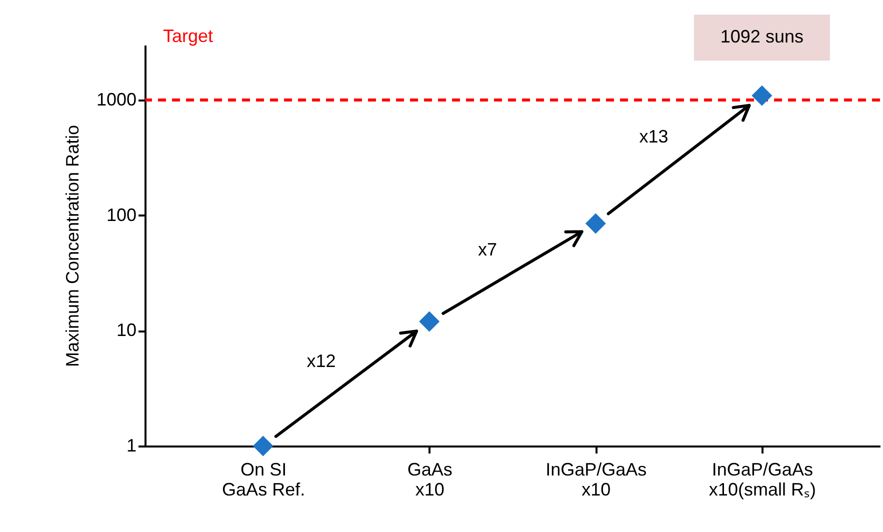 This screenshot has width=883, height=532. I want to click on x-tick-label: GaAs x10, so click(429, 480).